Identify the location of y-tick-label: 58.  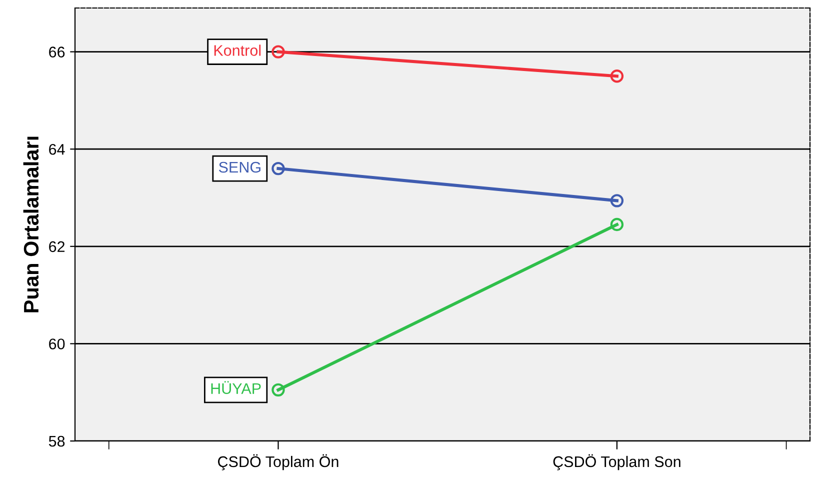
(56, 441).